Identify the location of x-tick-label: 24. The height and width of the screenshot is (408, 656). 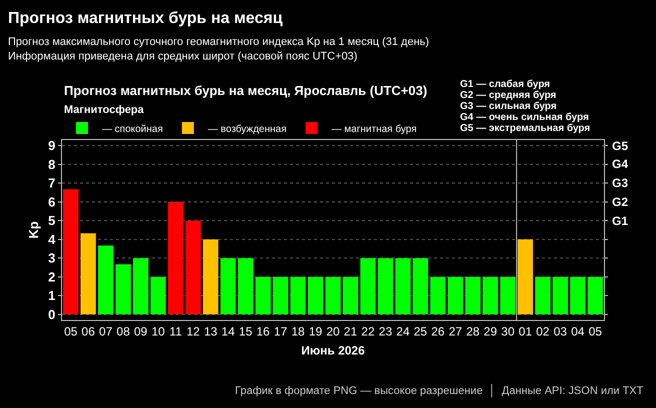
(403, 331).